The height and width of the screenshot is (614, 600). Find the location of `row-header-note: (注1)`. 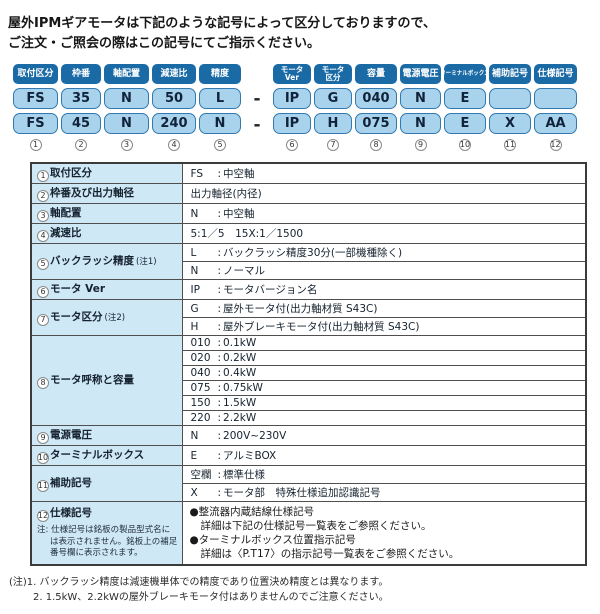

row-header-note: (注1) is located at coordinates (146, 262).